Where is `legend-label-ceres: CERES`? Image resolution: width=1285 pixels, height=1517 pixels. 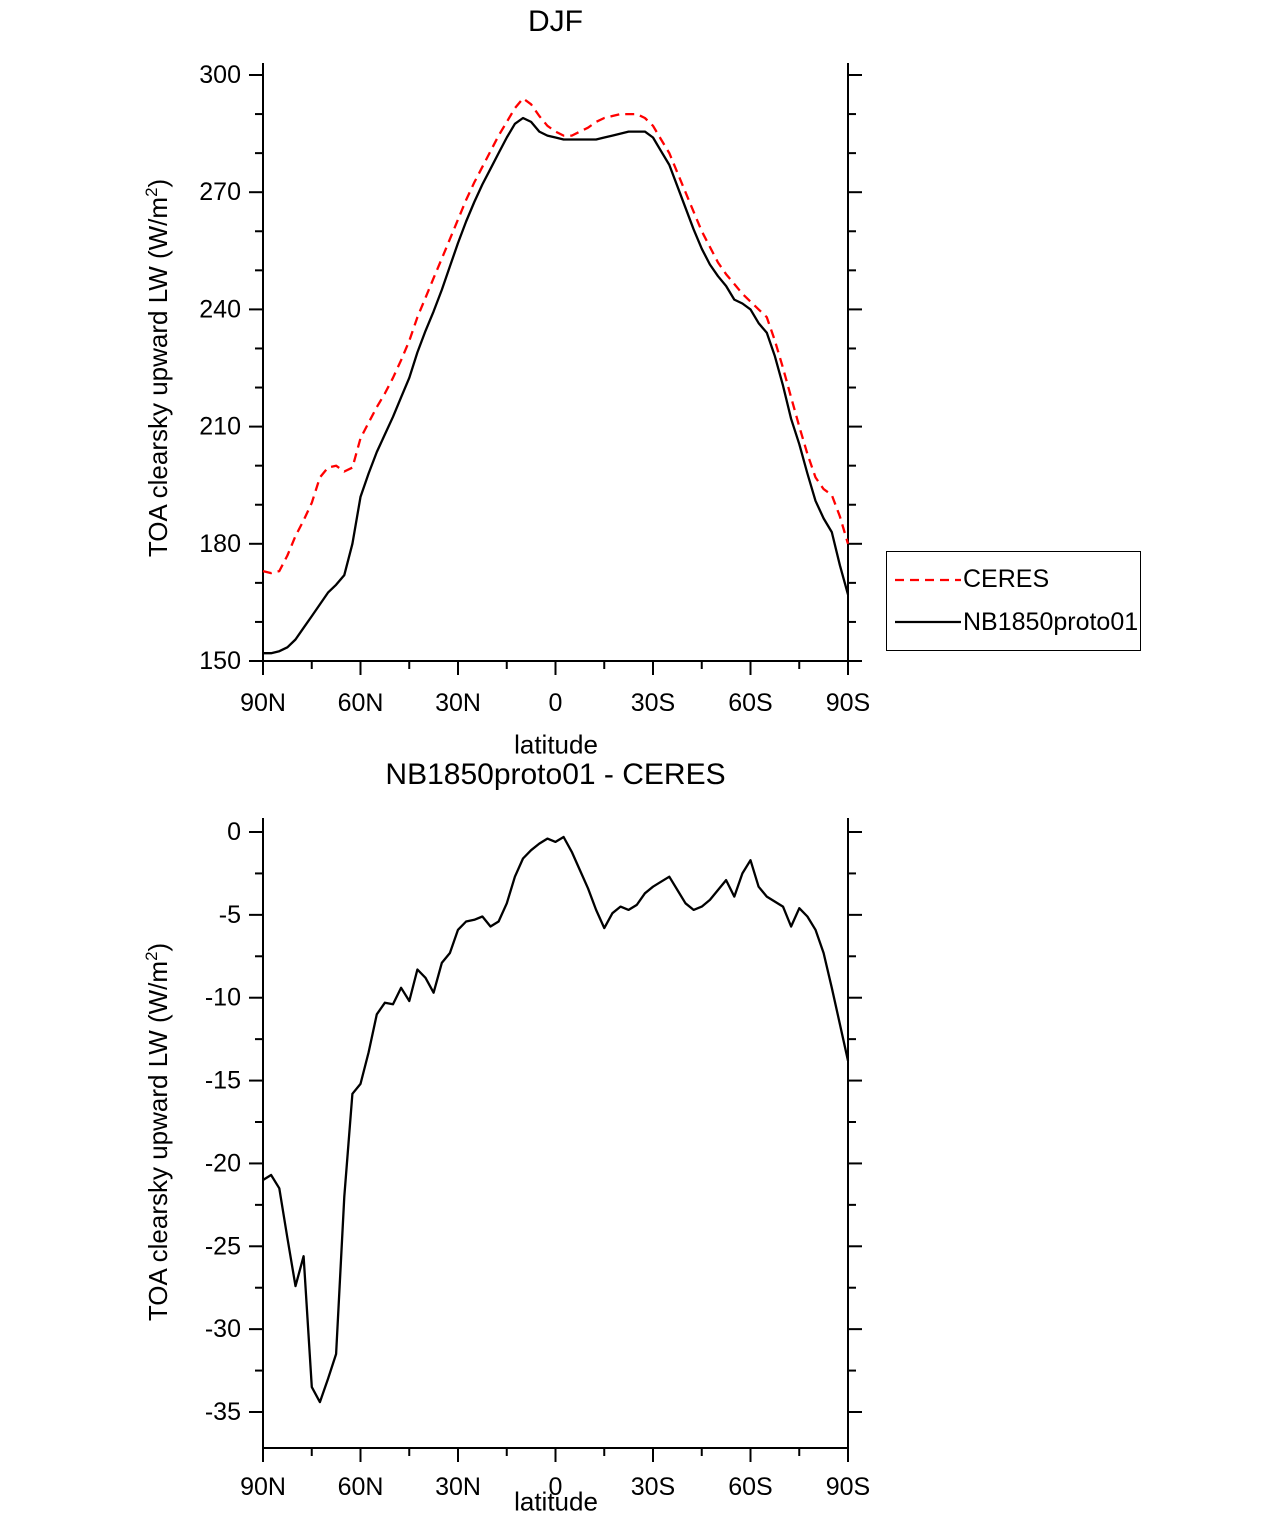 legend-label-ceres: CERES is located at coordinates (1006, 579).